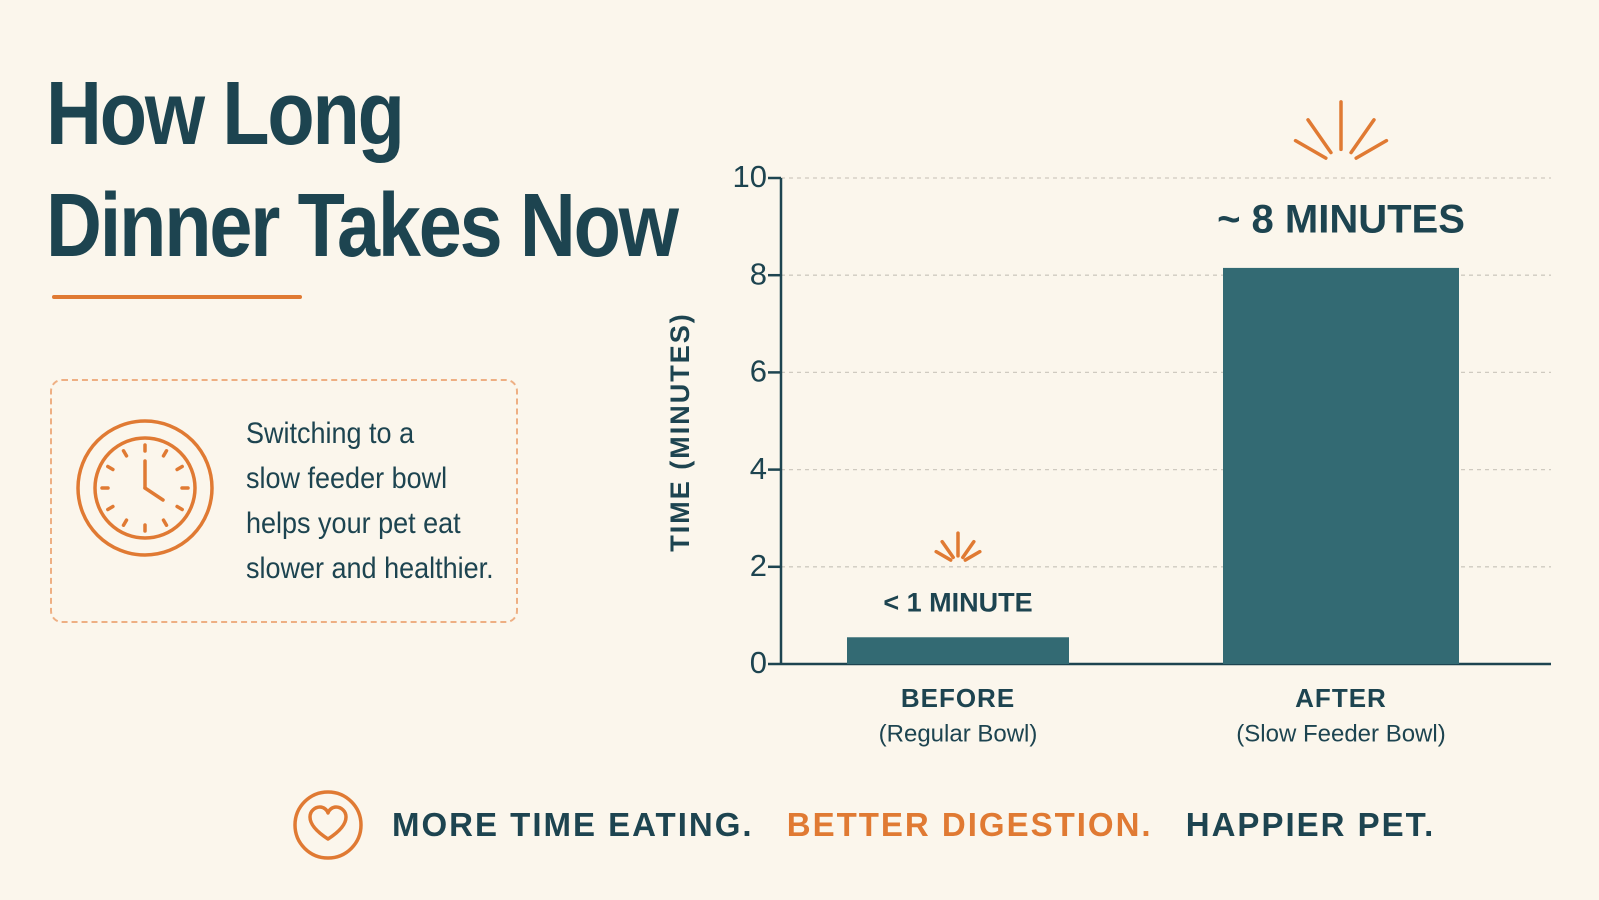  What do you see at coordinates (225, 114) in the screenshot?
I see `title-line-1: How Long` at bounding box center [225, 114].